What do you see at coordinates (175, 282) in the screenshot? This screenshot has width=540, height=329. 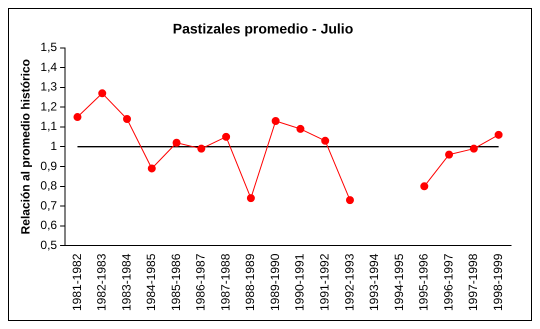 I see `x-tick-label: 1985-1986` at bounding box center [175, 282].